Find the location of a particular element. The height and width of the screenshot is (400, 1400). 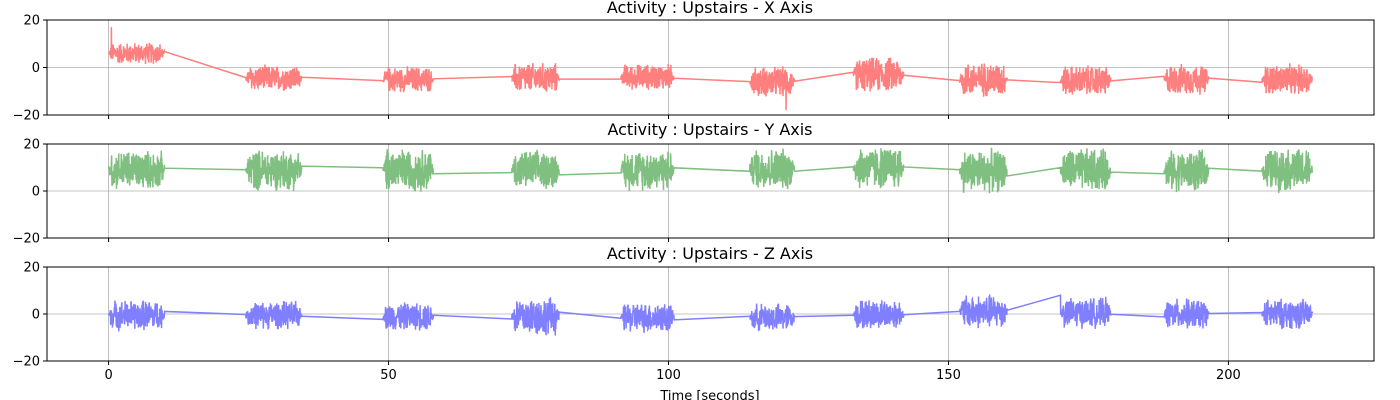

x-tick-label: 100 is located at coordinates (668, 375).